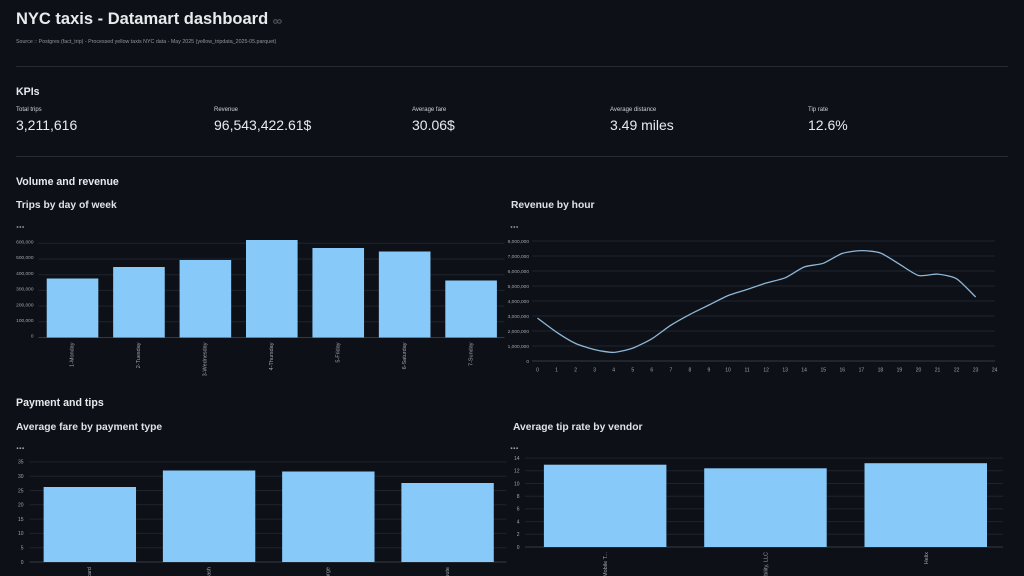 Image resolution: width=1024 pixels, height=576 pixels. What do you see at coordinates (519, 257) in the screenshot?
I see `svg-text: 7,000,000` at bounding box center [519, 257].